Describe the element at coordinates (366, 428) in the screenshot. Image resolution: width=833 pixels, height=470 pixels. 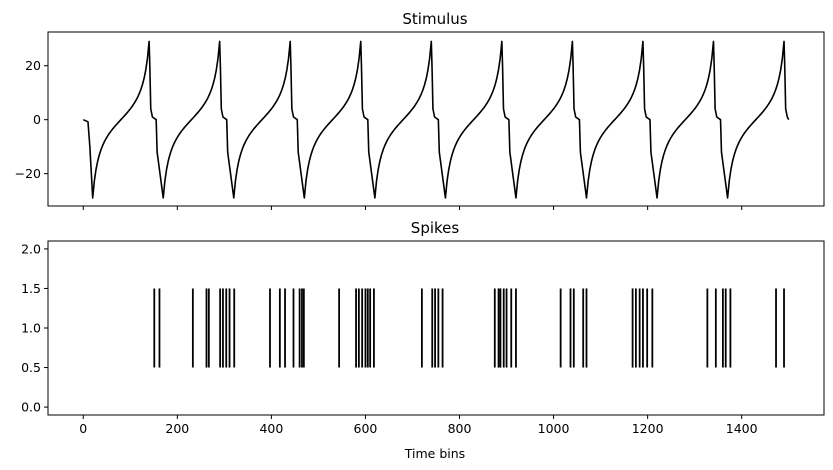
I see `x-tick-label: 600` at that location.